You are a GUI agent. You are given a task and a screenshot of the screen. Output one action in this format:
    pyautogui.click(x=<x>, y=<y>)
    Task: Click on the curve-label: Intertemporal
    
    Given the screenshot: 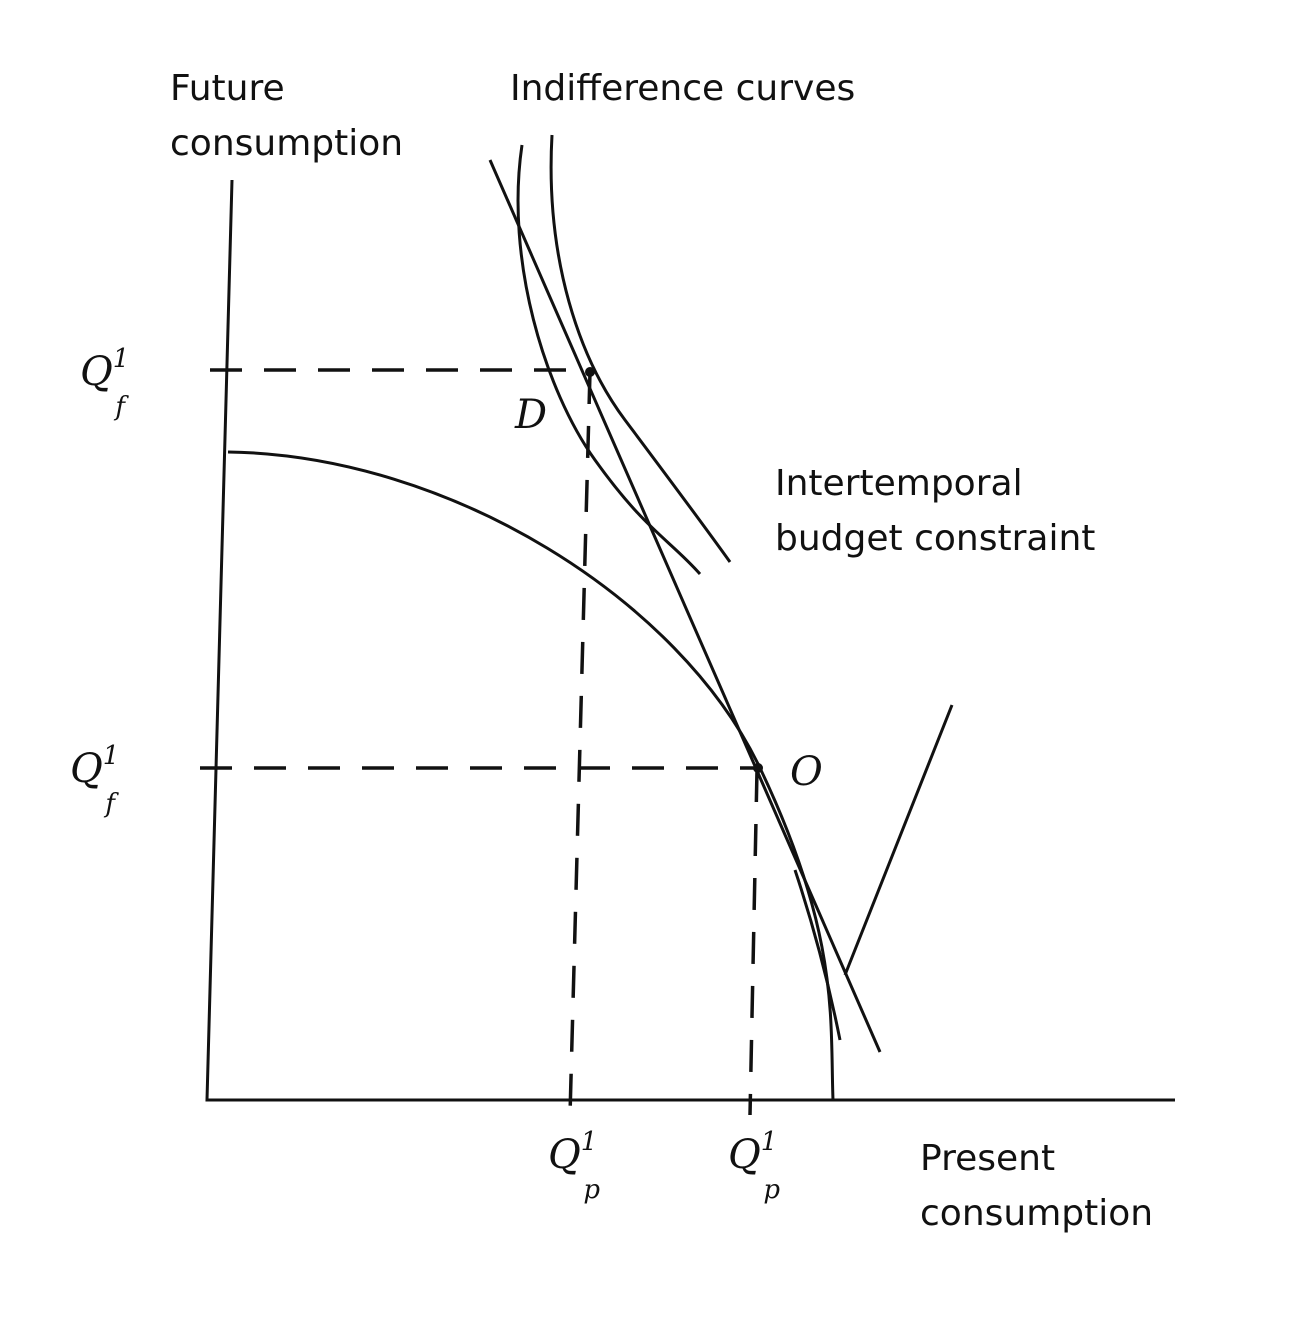 What is the action you would take?
    pyautogui.click(x=899, y=483)
    